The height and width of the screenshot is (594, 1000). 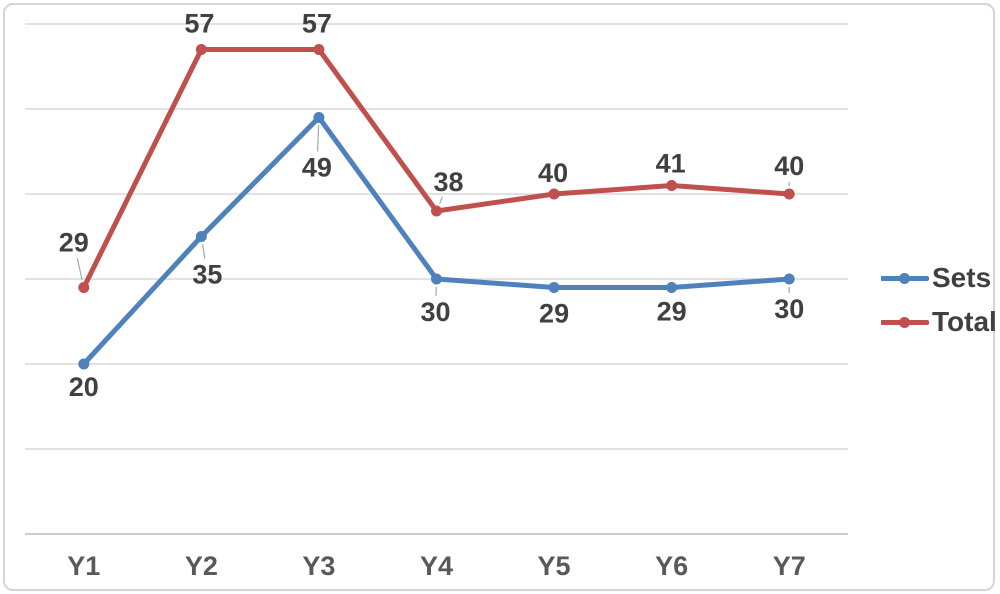 I want to click on data-point-total-y1, so click(x=84, y=287).